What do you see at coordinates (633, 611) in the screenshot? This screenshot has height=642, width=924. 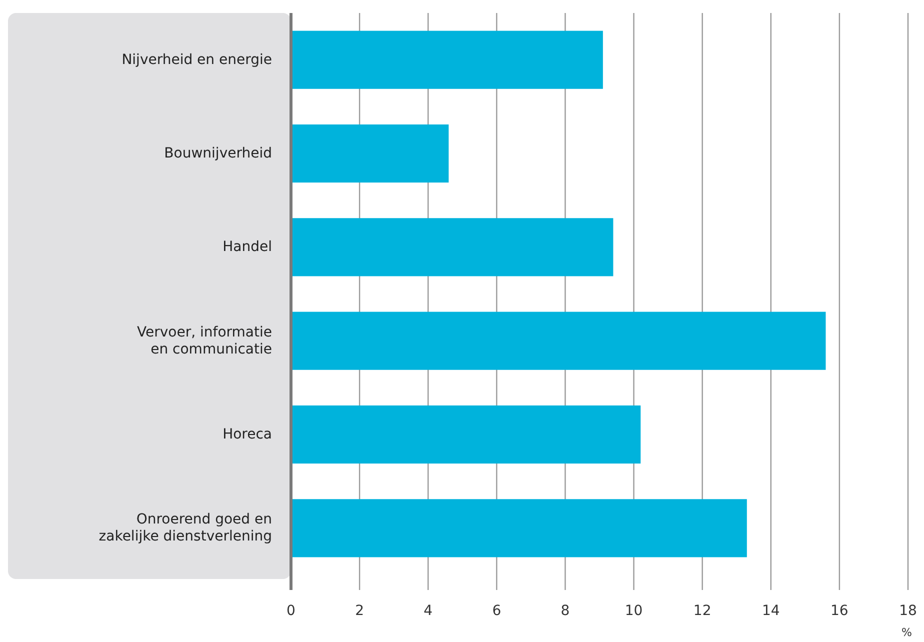 I see `x-tick-label: 10` at bounding box center [633, 611].